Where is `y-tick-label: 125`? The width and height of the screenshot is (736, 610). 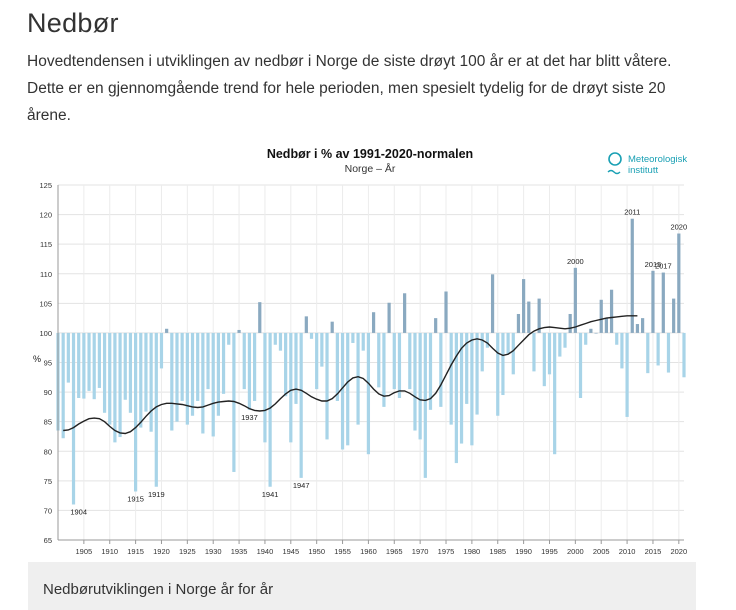 y-tick-label: 125 is located at coordinates (45, 185).